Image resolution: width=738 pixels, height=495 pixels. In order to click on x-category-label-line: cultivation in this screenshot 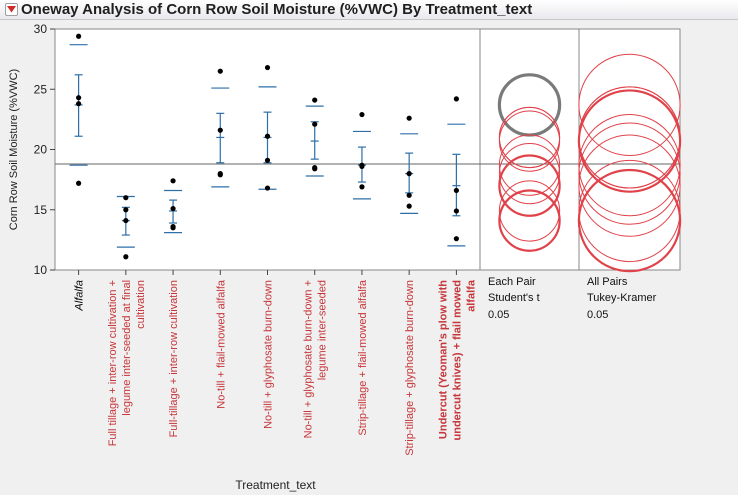, I will do `click(141, 304)`.